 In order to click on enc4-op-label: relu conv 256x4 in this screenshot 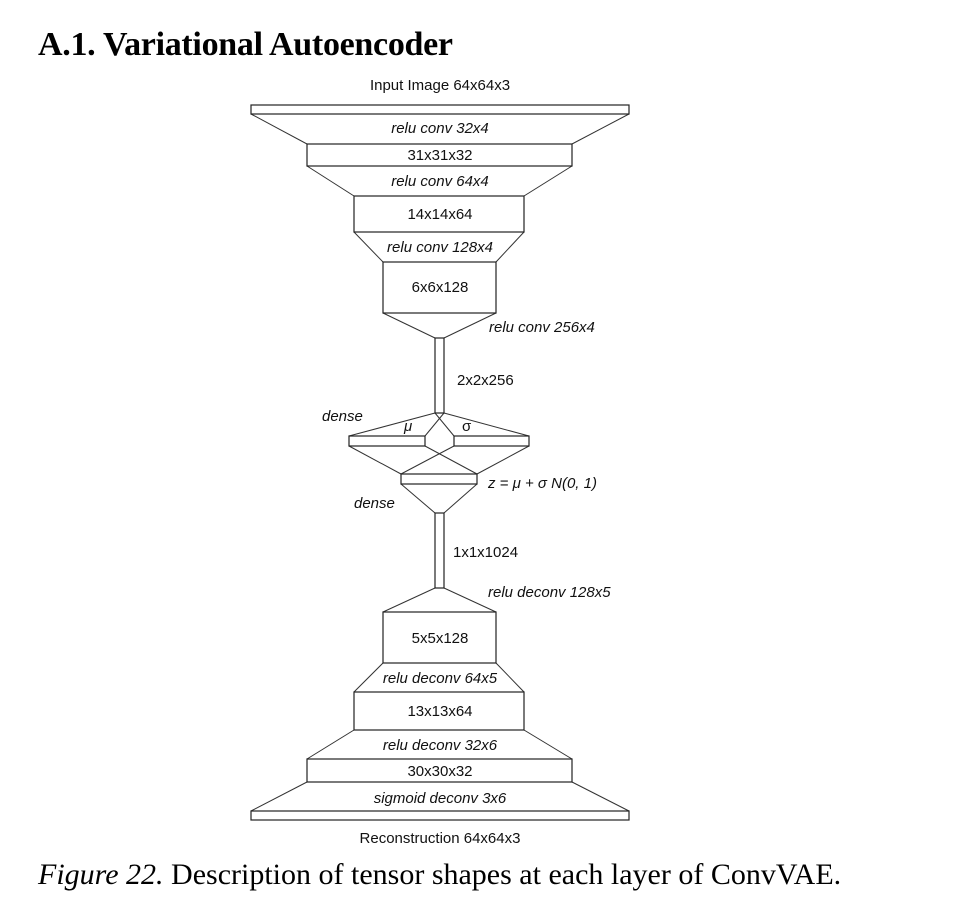, I will do `click(542, 327)`.